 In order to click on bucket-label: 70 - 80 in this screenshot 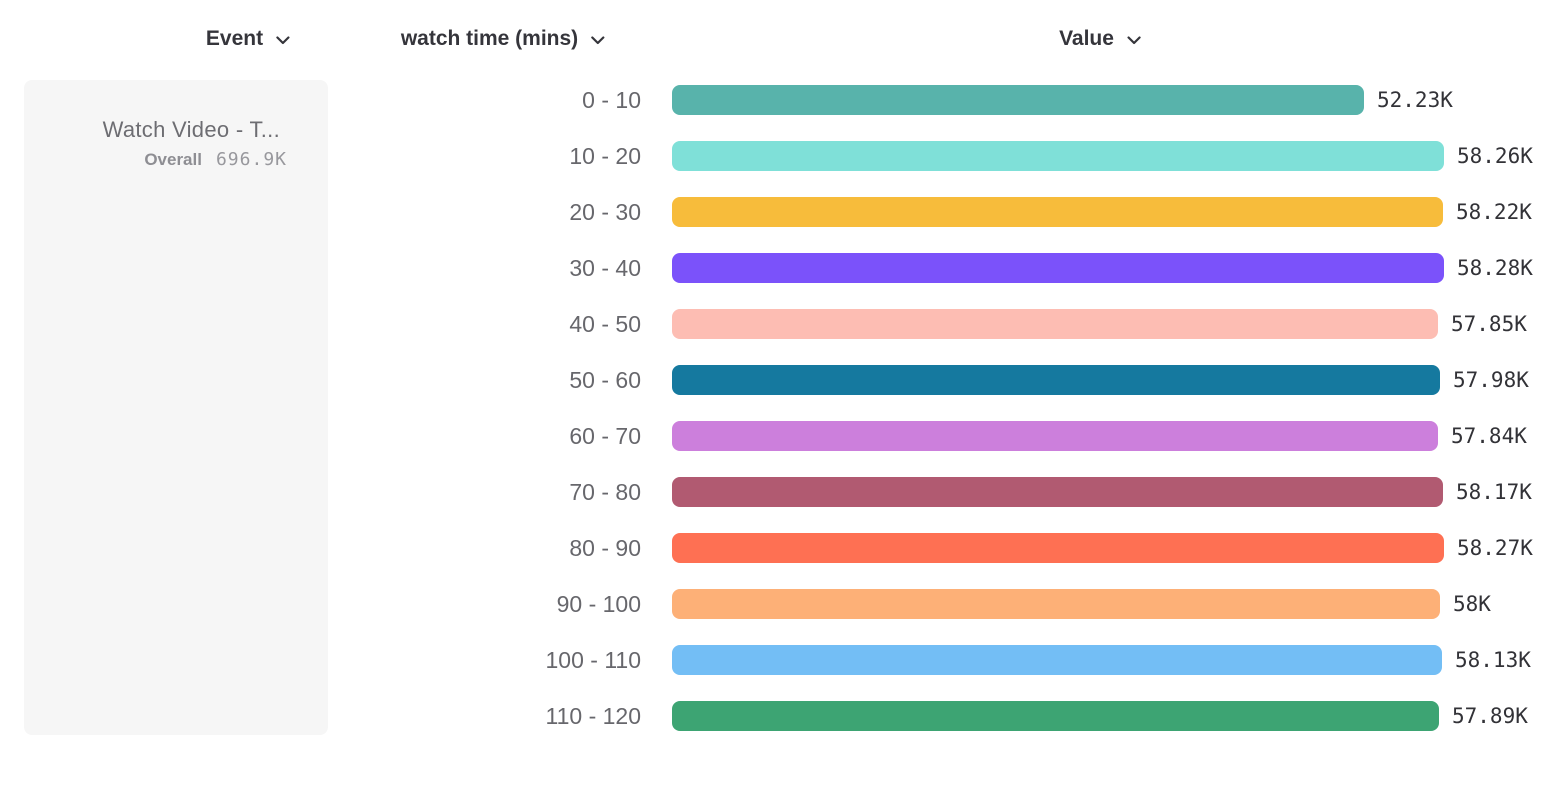, I will do `click(605, 491)`.